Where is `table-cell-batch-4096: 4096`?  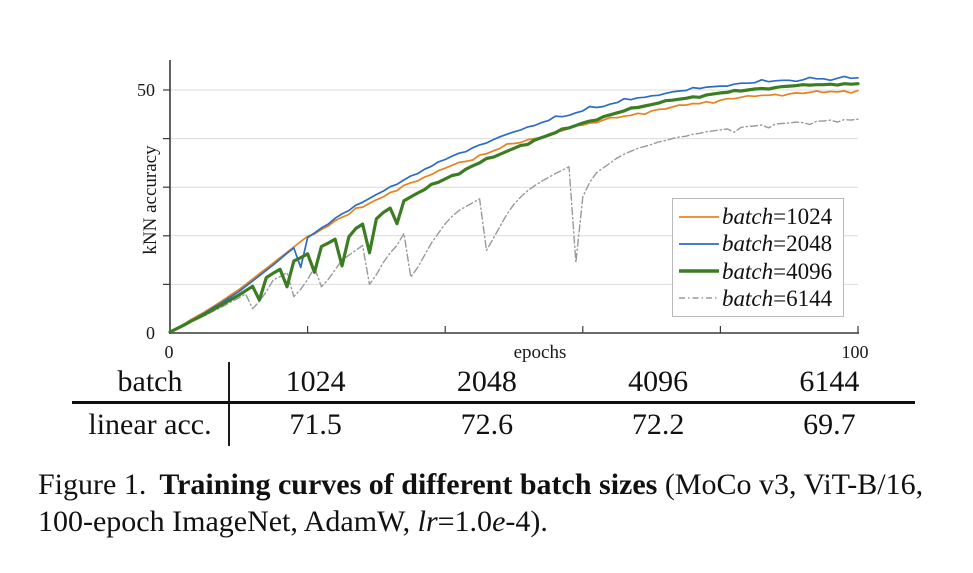 table-cell-batch-4096: 4096 is located at coordinates (658, 383).